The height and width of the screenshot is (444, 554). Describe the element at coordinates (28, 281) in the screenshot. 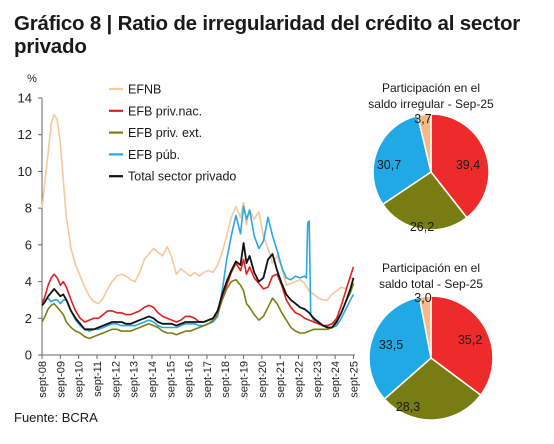

I see `y-tick-label: 4` at that location.